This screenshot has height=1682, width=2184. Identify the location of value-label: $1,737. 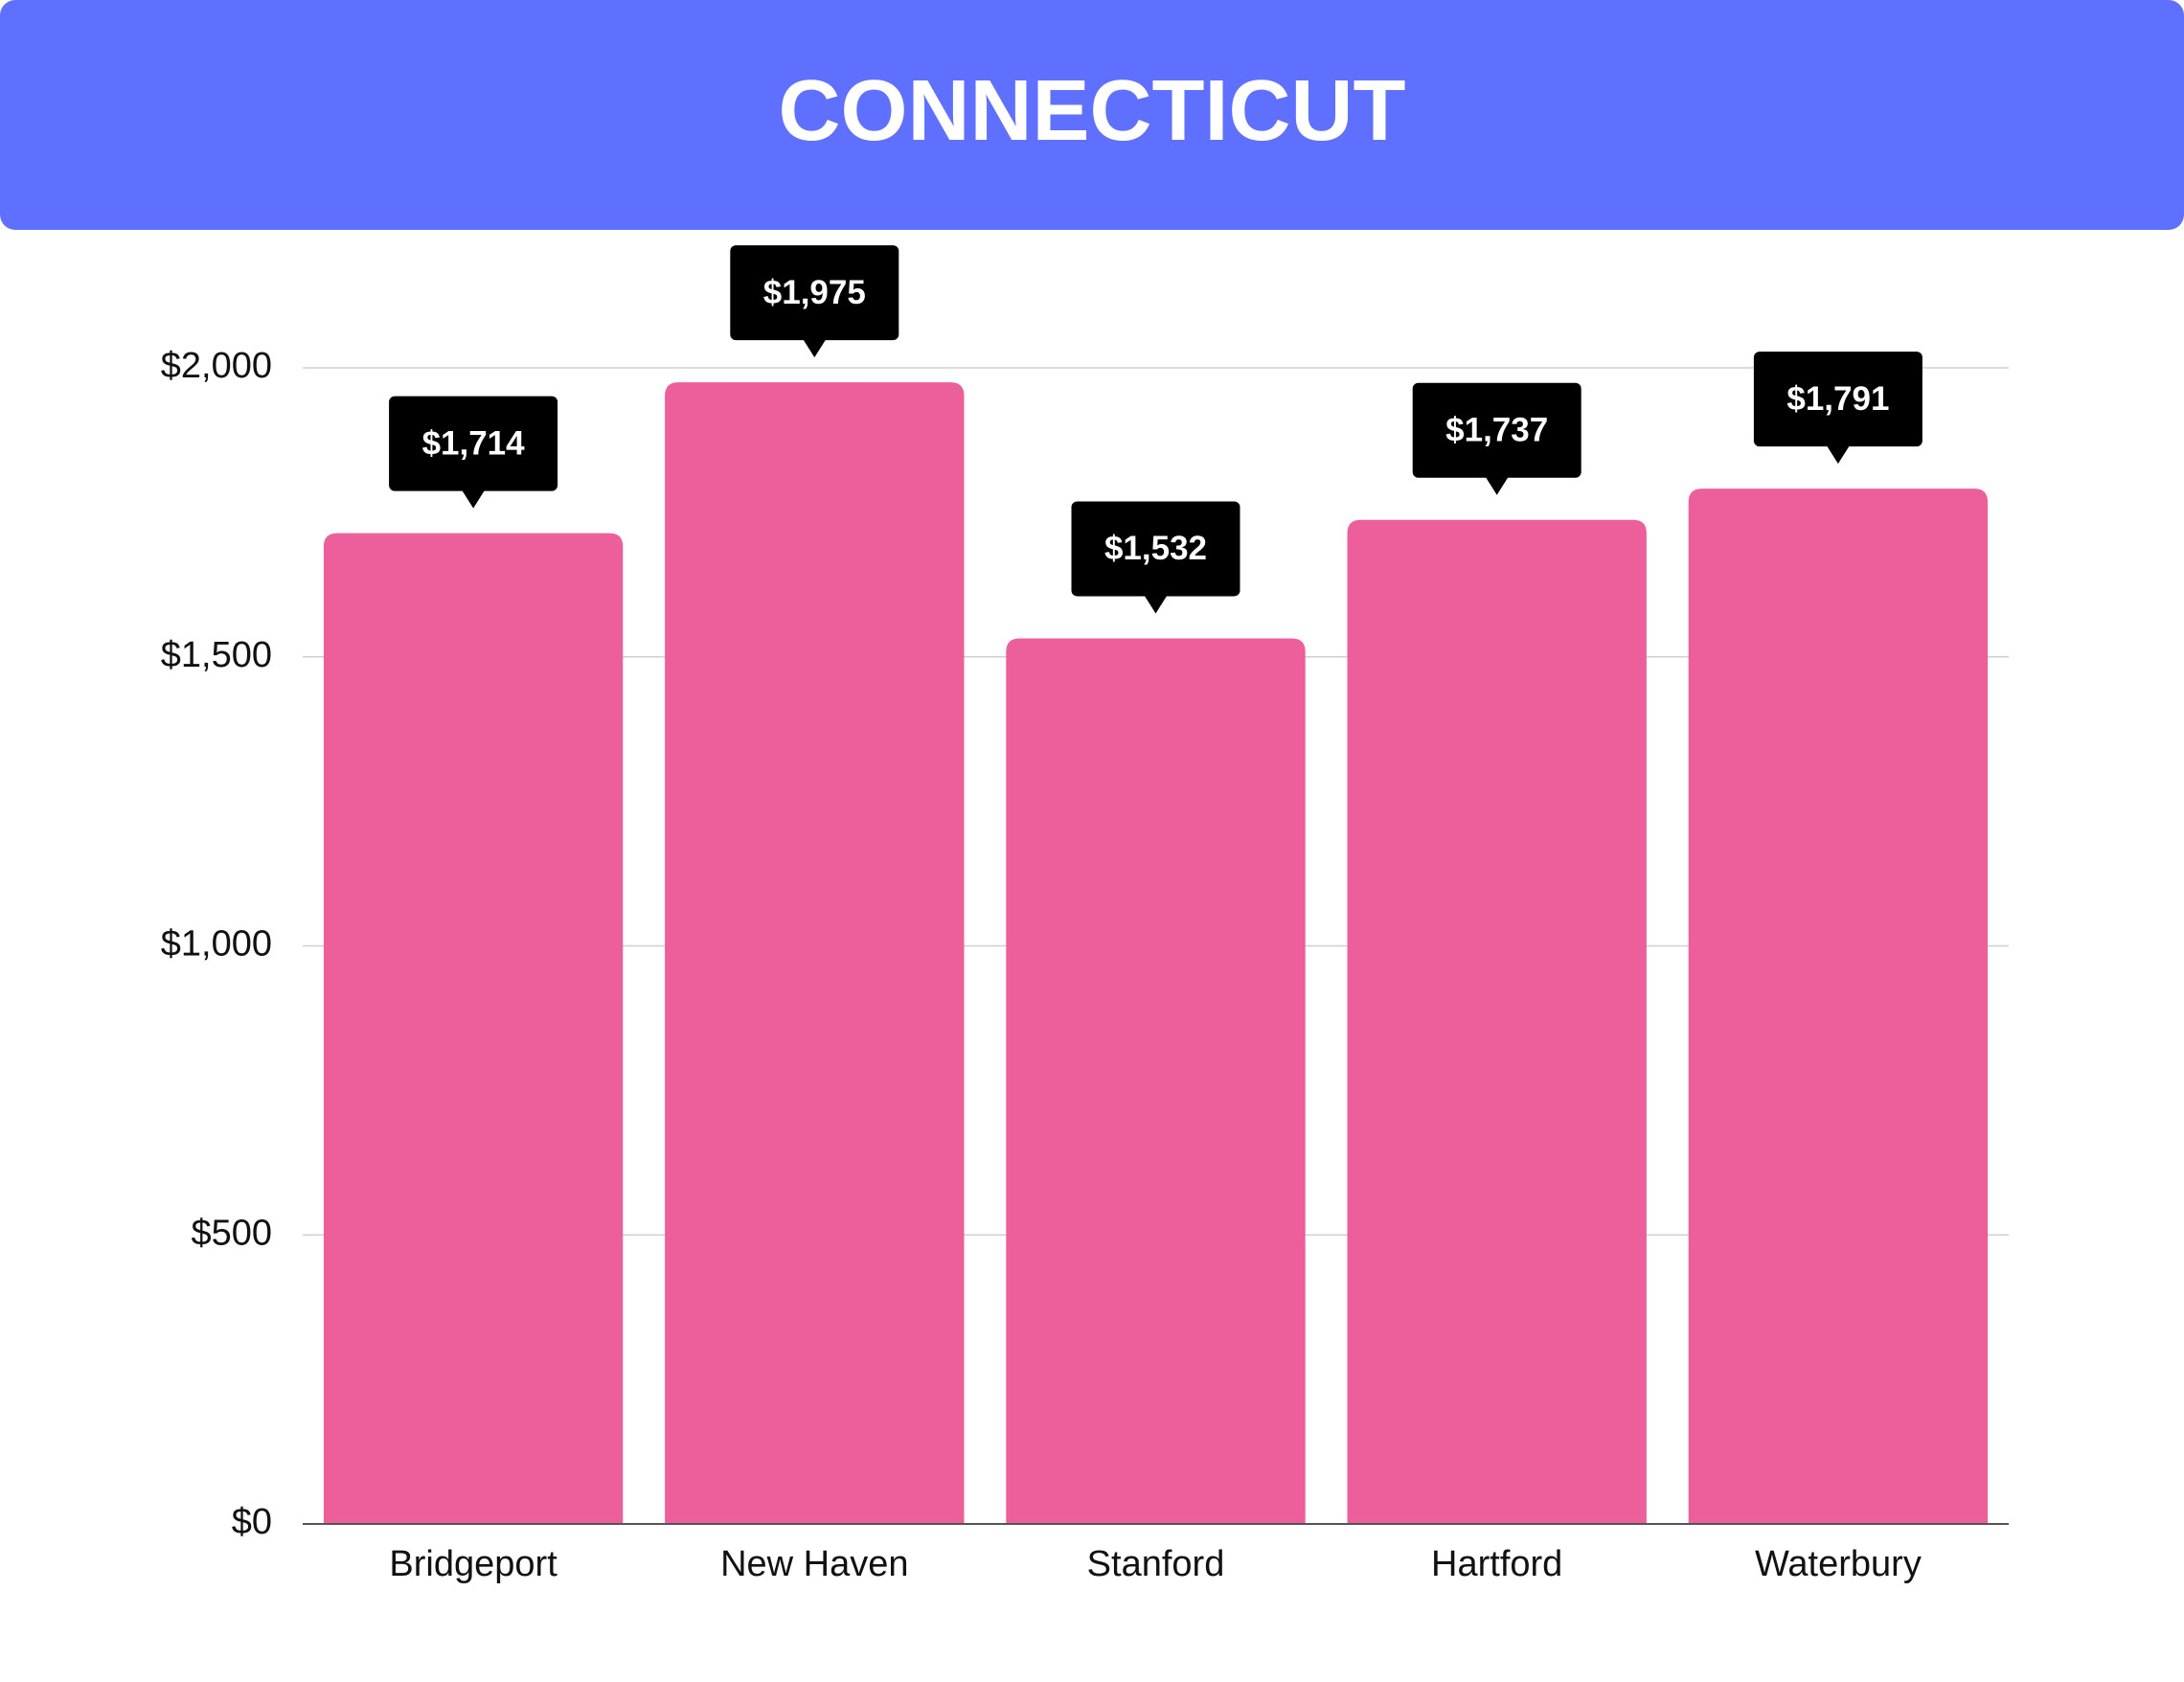
(1496, 429).